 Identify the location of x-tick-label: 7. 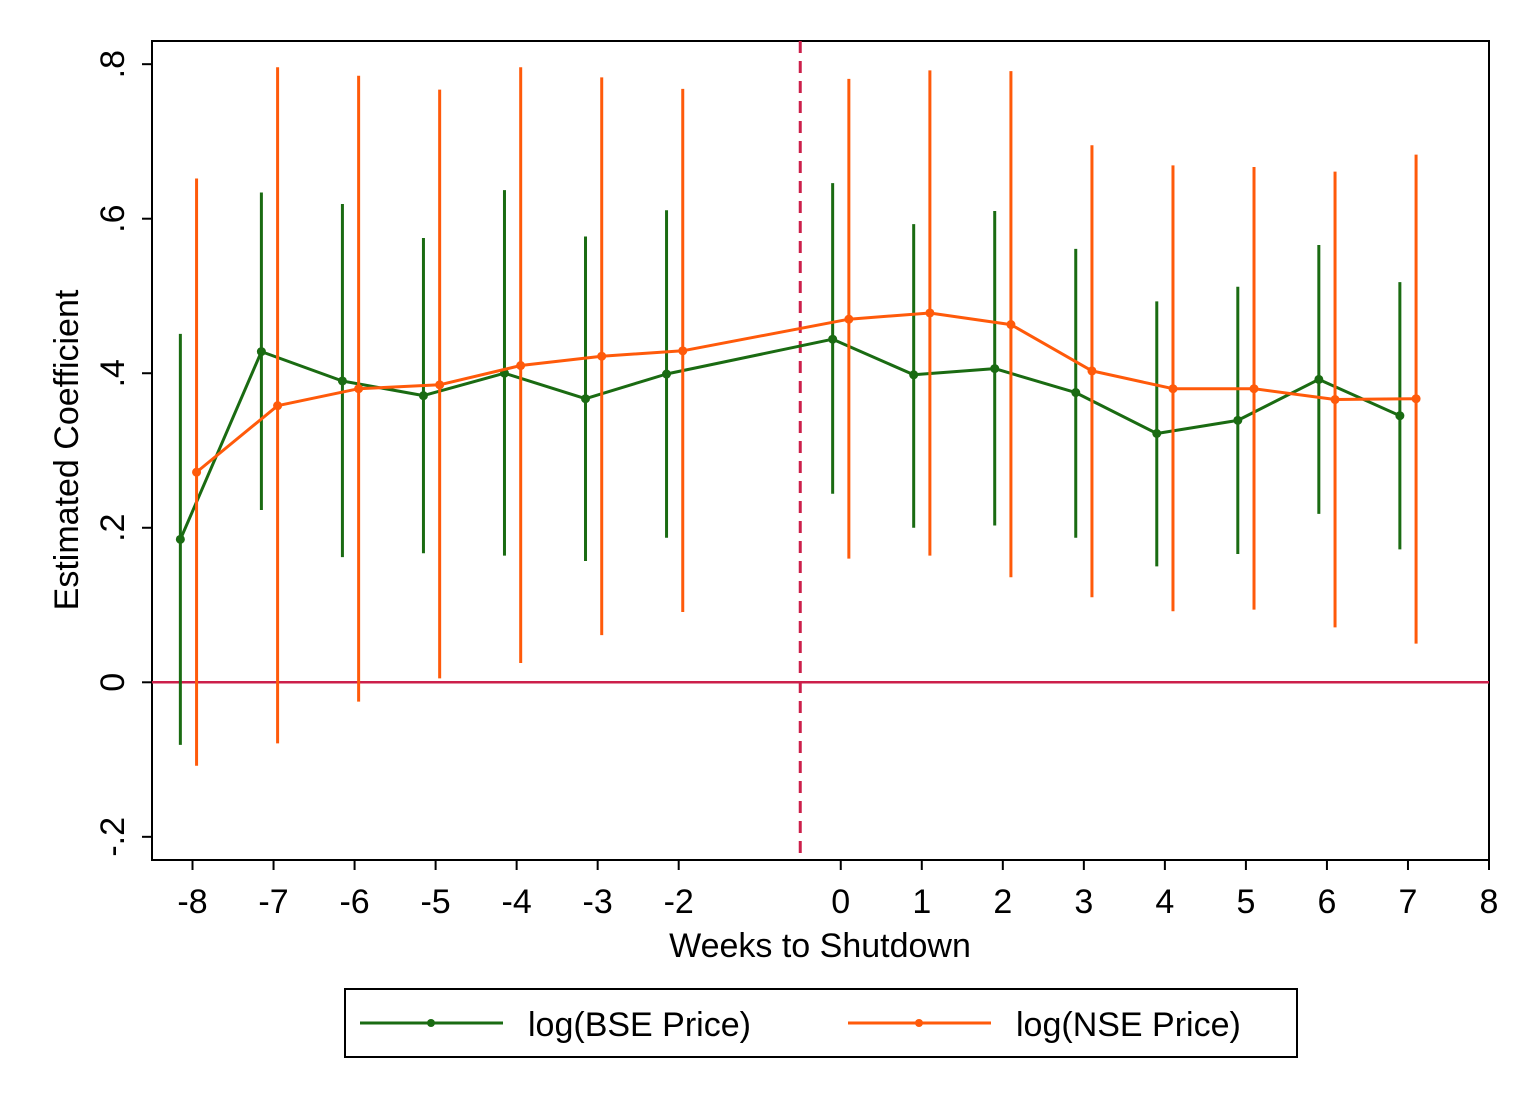
(1408, 902).